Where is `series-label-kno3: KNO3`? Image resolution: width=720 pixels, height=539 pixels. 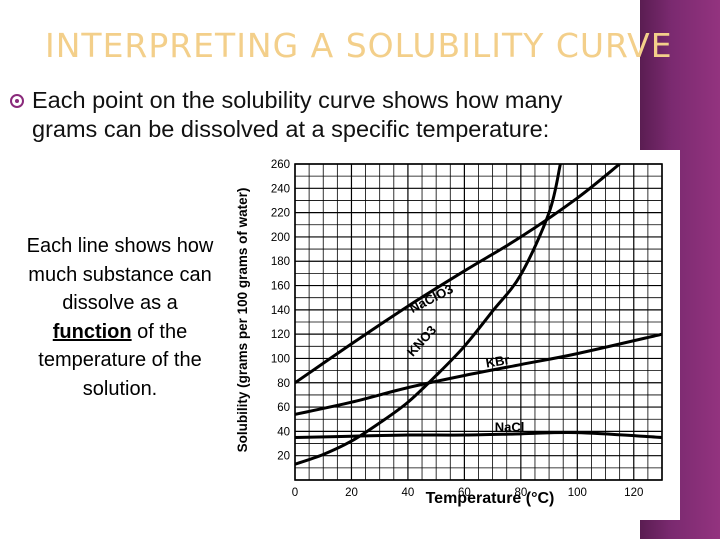 series-label-kno3: KNO3 is located at coordinates (421, 340).